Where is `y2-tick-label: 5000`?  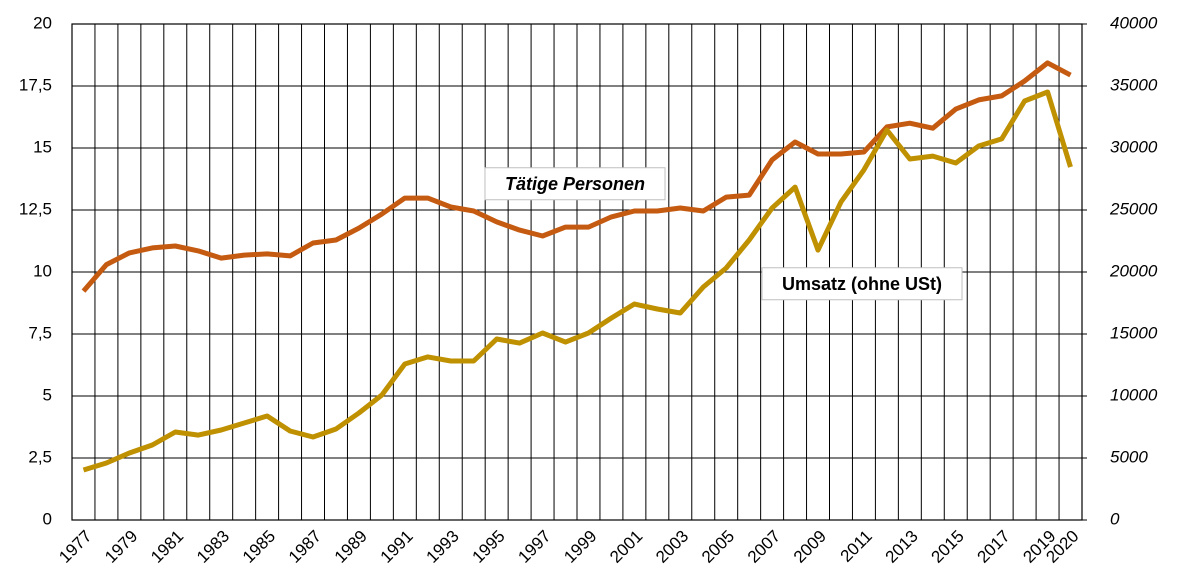 y2-tick-label: 5000 is located at coordinates (1129, 456).